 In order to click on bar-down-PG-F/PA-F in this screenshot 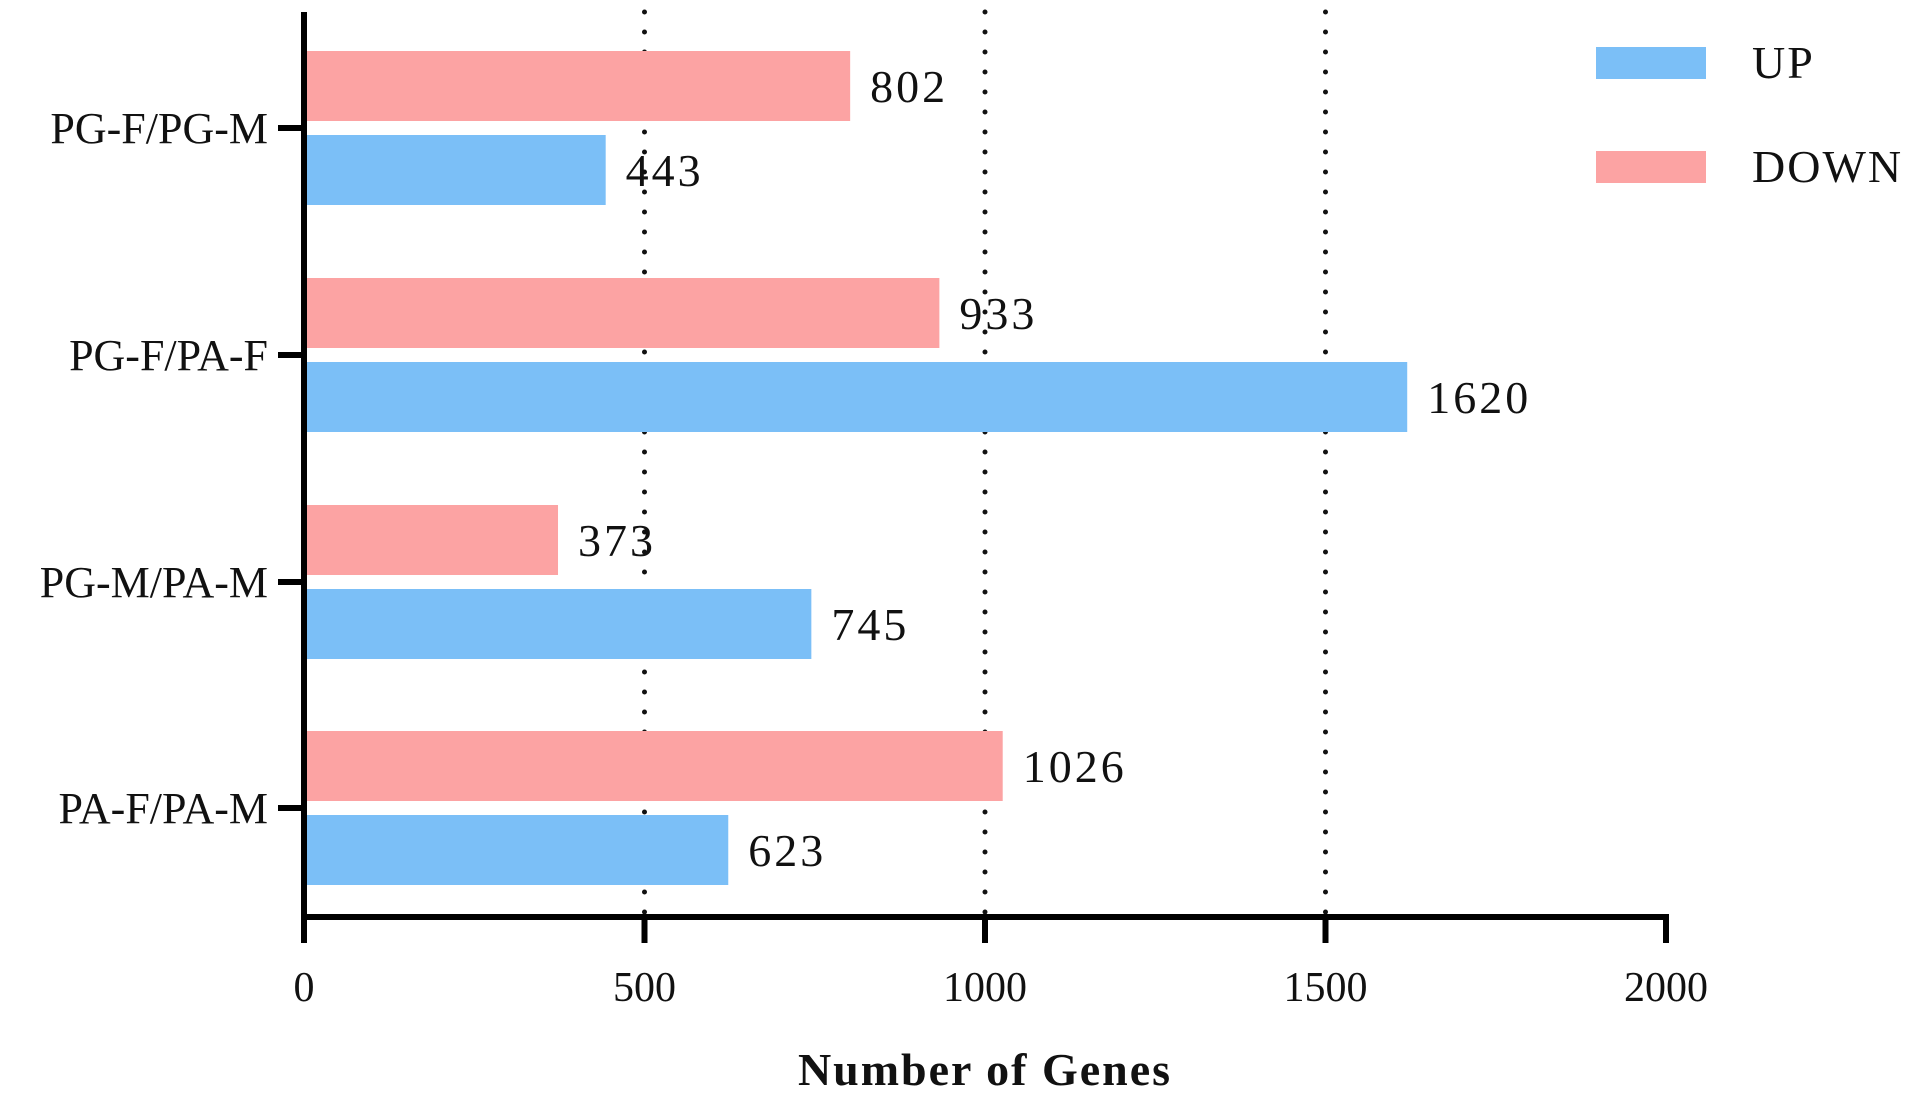, I will do `click(622, 313)`.